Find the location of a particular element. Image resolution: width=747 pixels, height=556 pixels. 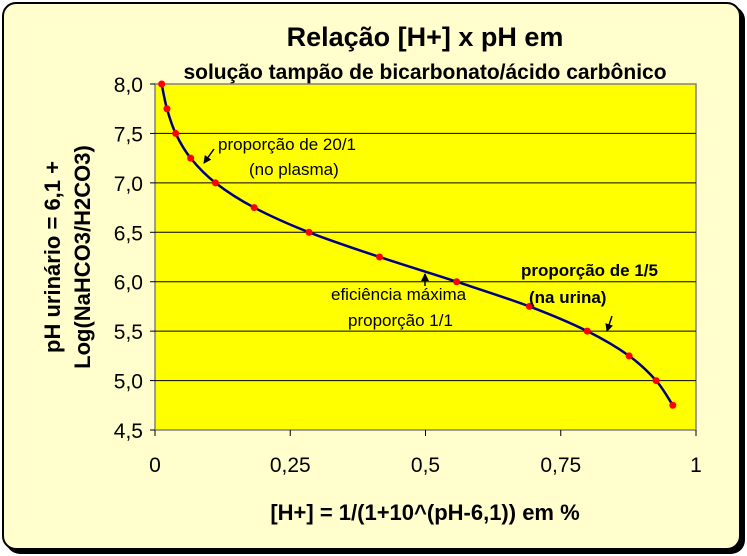

y-tick-label: 5,5 is located at coordinates (128, 332).